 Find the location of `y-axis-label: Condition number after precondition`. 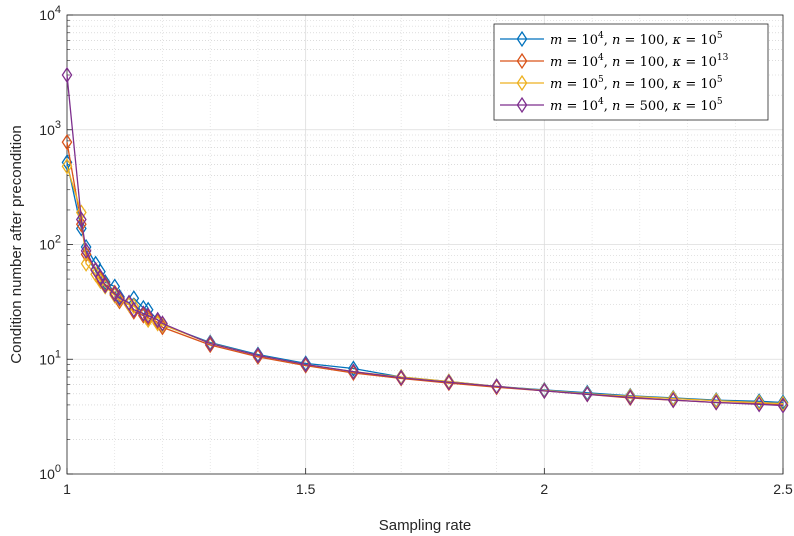

y-axis-label: Condition number after precondition is located at coordinates (16, 244).